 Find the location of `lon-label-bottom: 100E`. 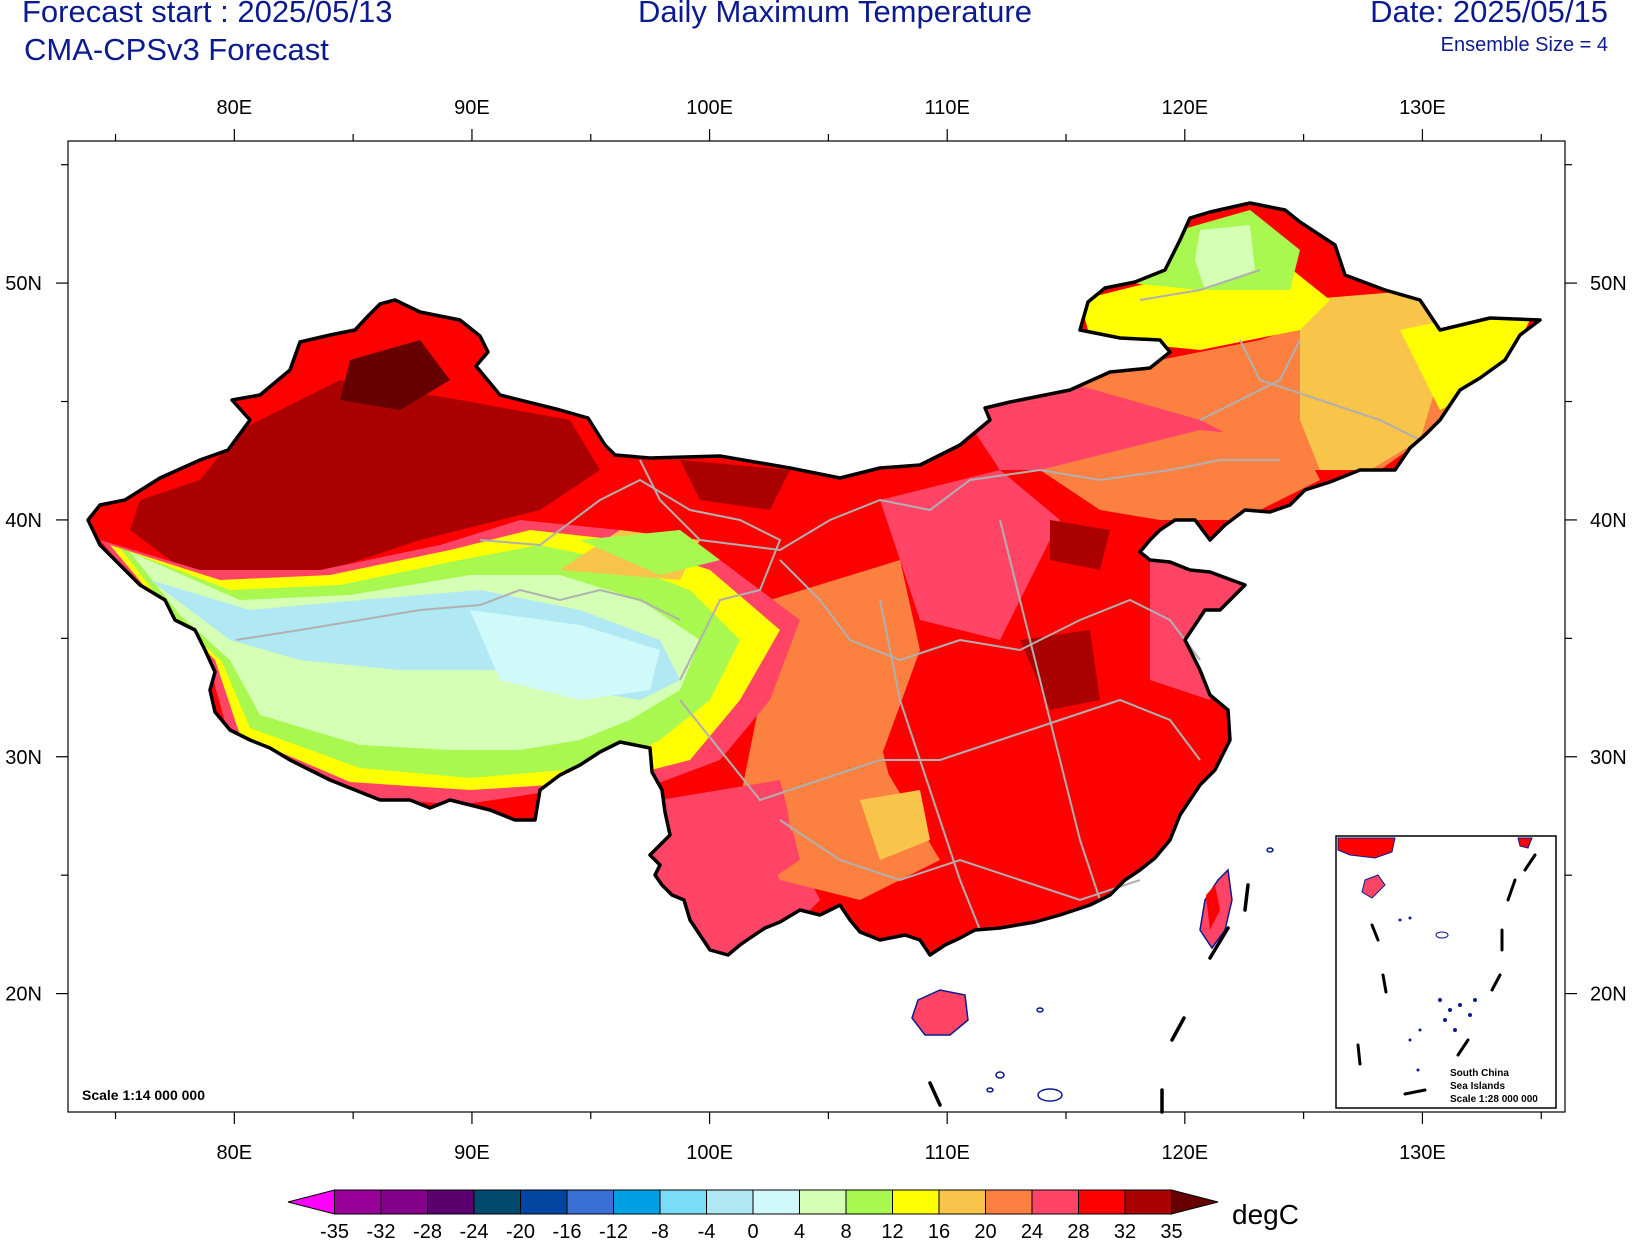

lon-label-bottom: 100E is located at coordinates (709, 1153).